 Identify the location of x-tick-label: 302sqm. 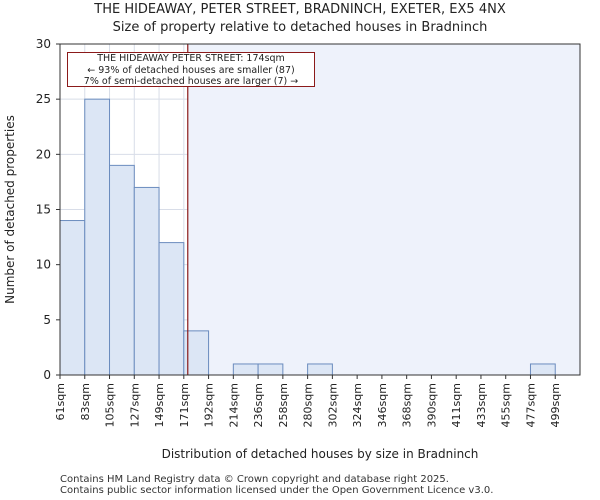
(332, 405).